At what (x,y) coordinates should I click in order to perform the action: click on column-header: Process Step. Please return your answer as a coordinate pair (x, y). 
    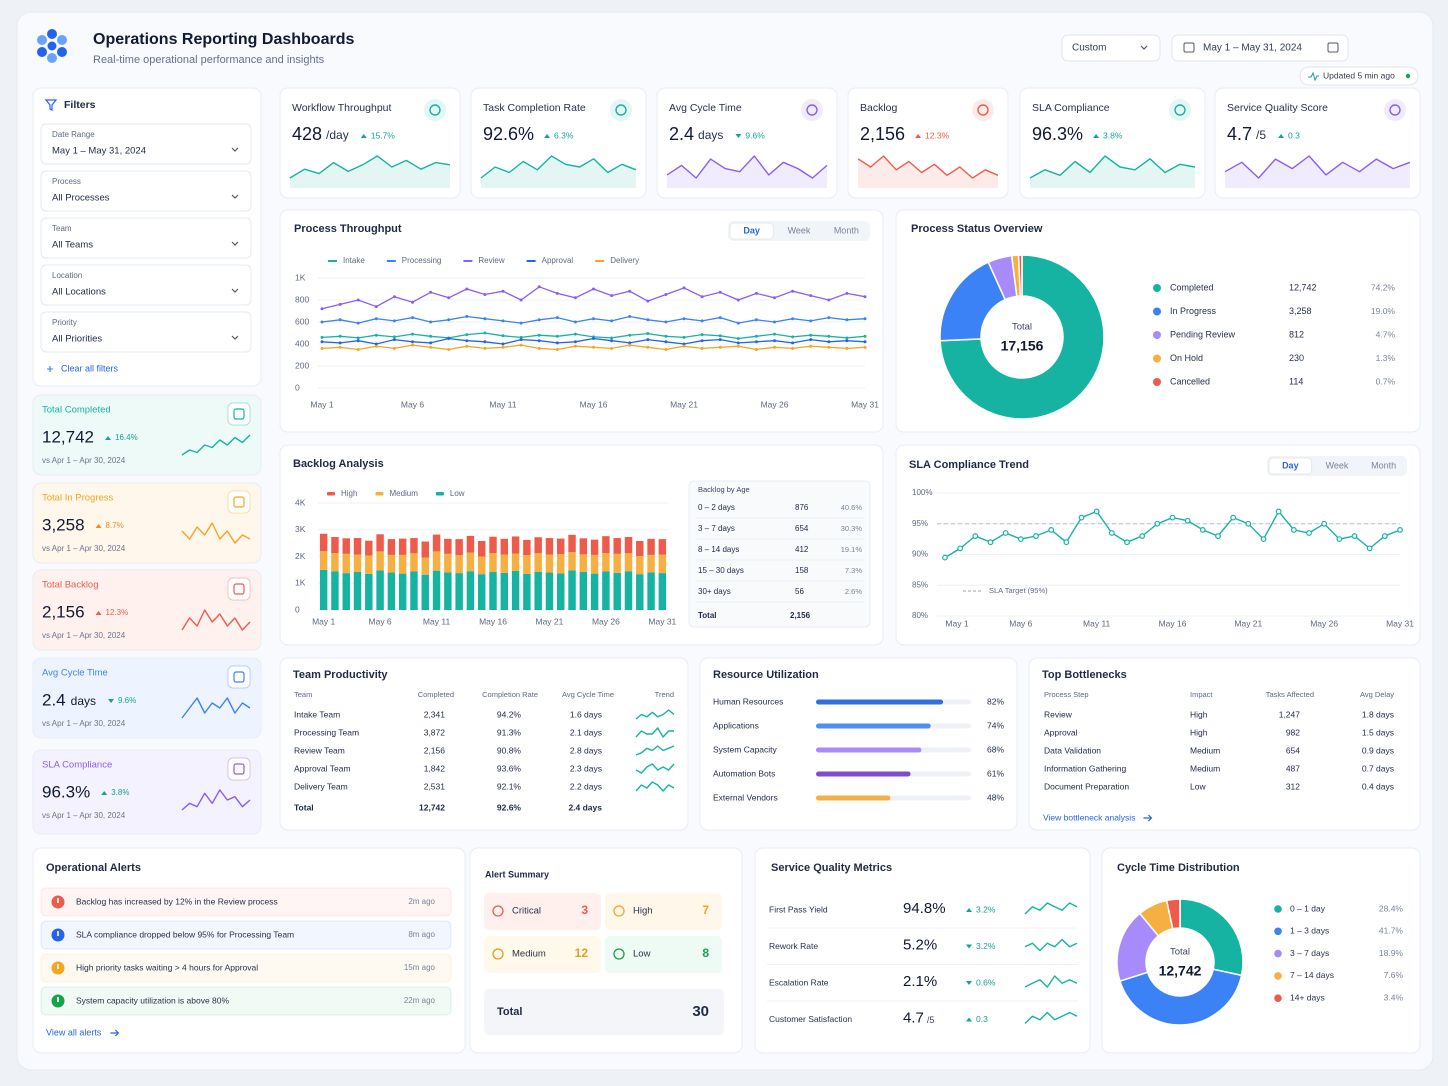
    Looking at the image, I should click on (1066, 694).